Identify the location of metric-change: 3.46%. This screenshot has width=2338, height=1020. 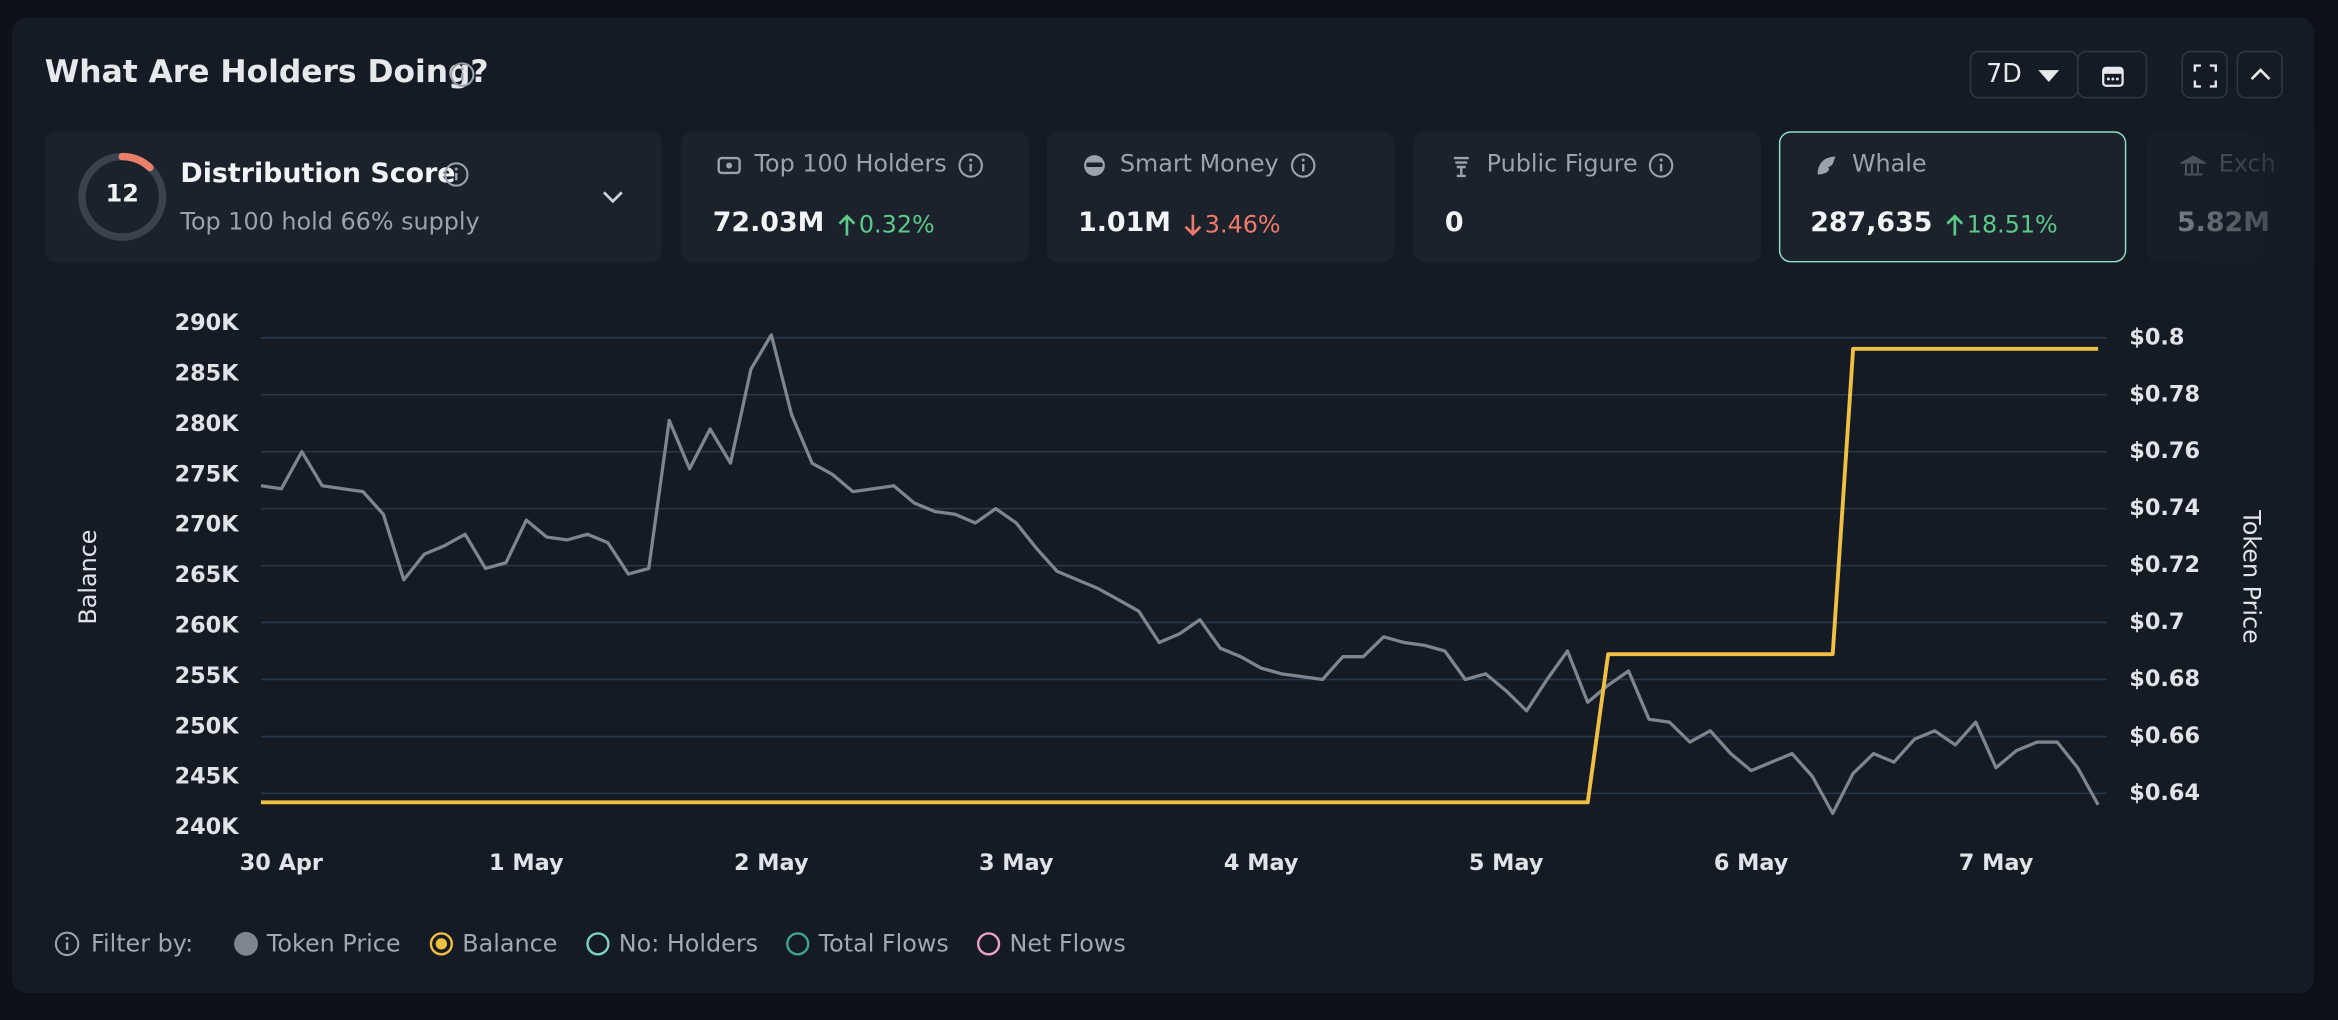
(1242, 224).